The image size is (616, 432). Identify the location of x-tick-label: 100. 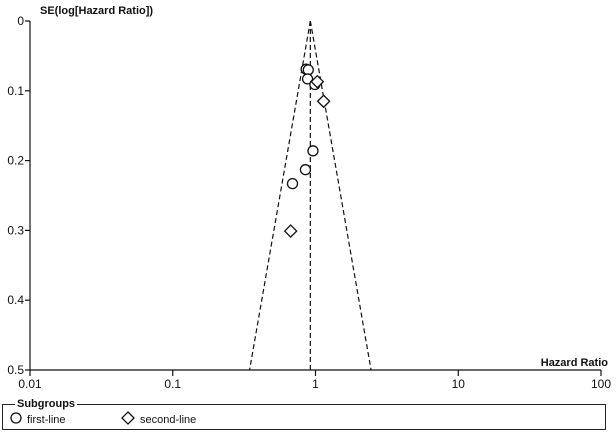
(601, 384).